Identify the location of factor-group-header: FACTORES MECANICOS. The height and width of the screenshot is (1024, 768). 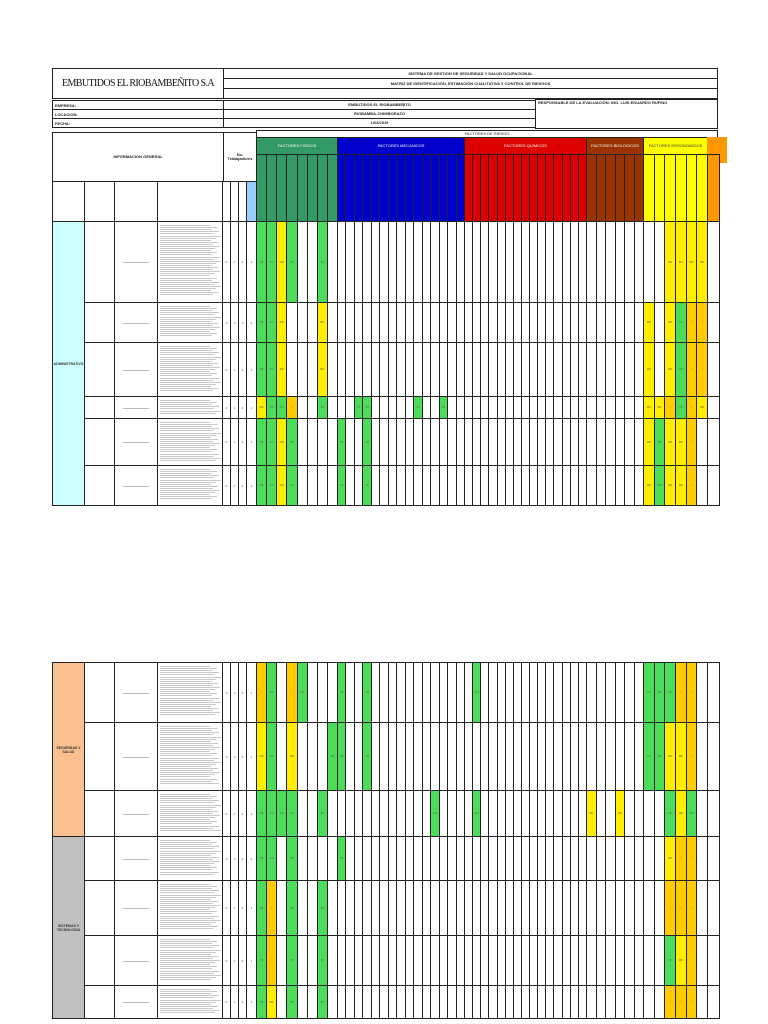
(401, 146).